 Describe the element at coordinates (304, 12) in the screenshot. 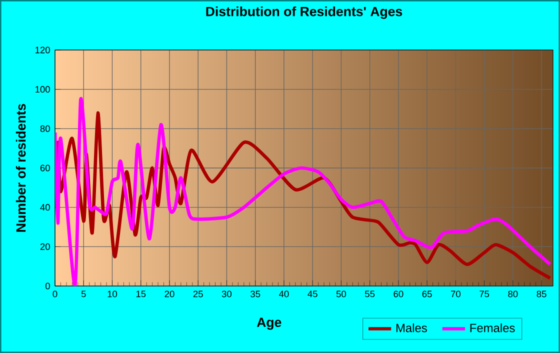

I see `chart-title: Distribution of Residents' Ages` at that location.